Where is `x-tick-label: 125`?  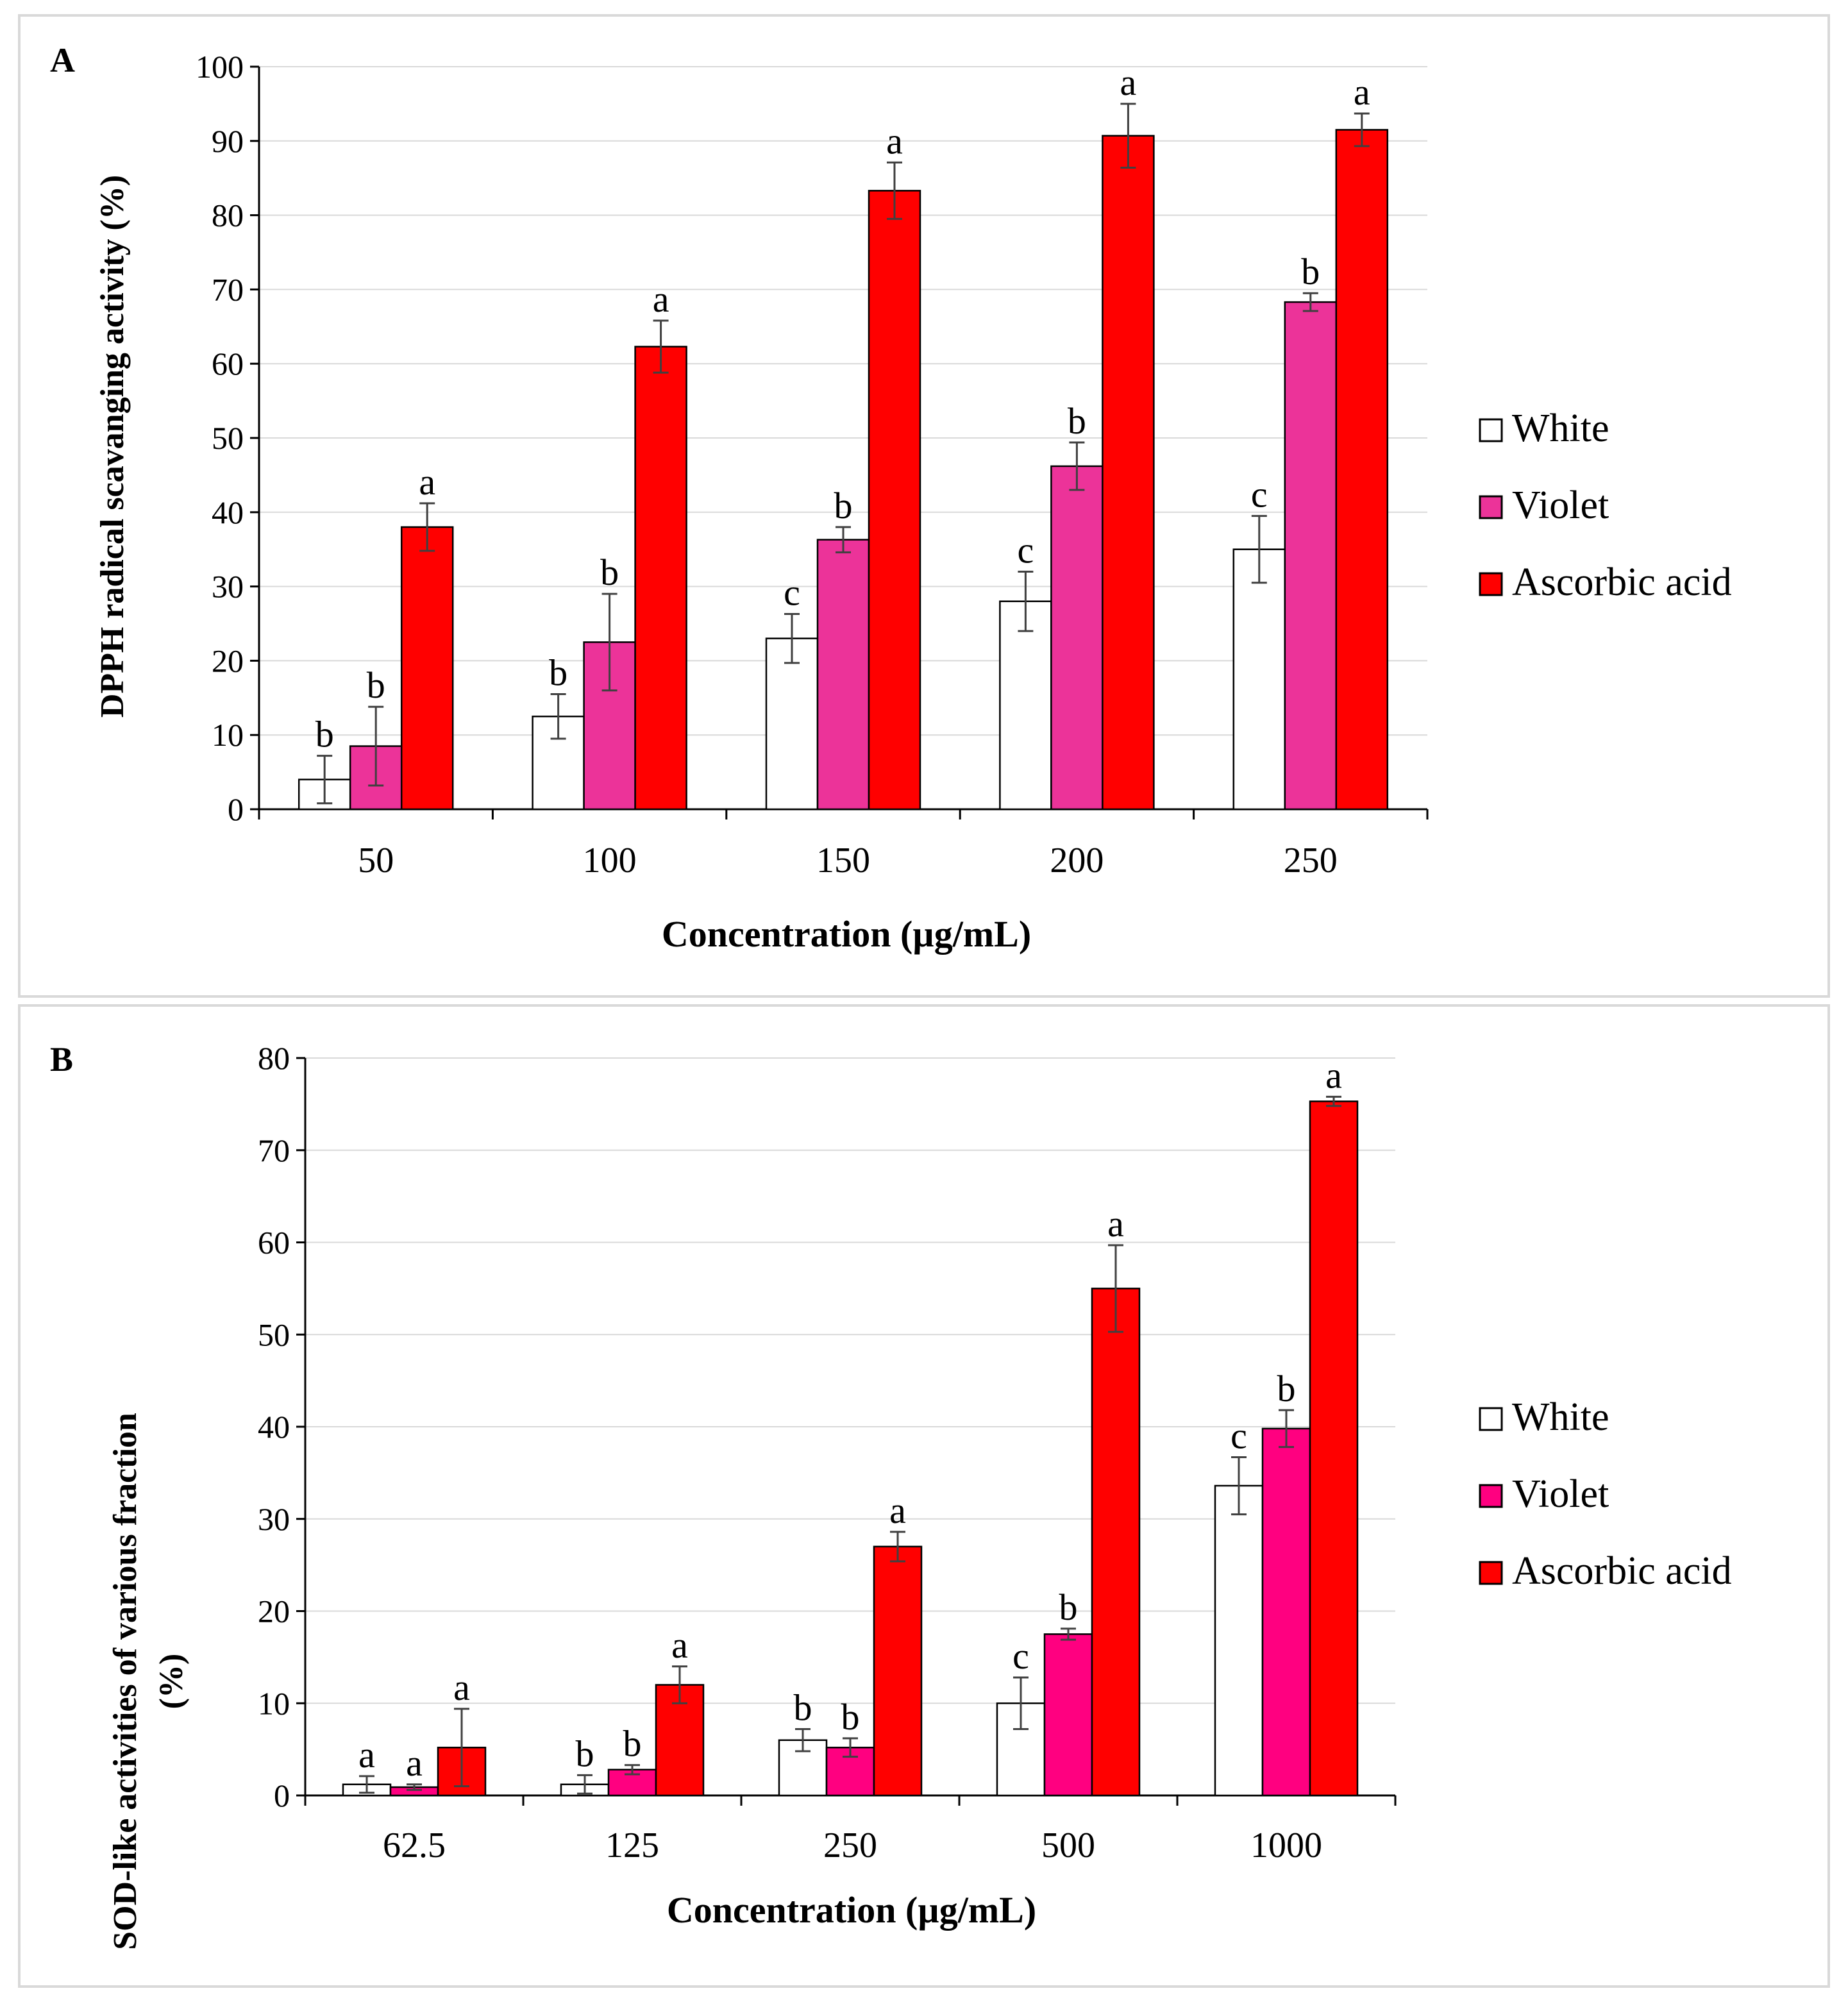 x-tick-label: 125 is located at coordinates (632, 1846).